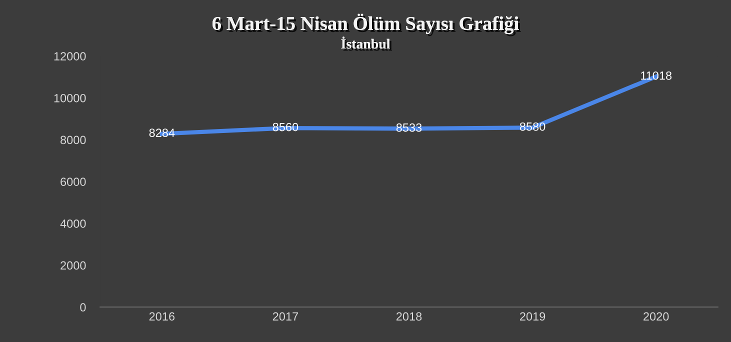 The width and height of the screenshot is (731, 342). I want to click on x-tick-label: 2017, so click(285, 316).